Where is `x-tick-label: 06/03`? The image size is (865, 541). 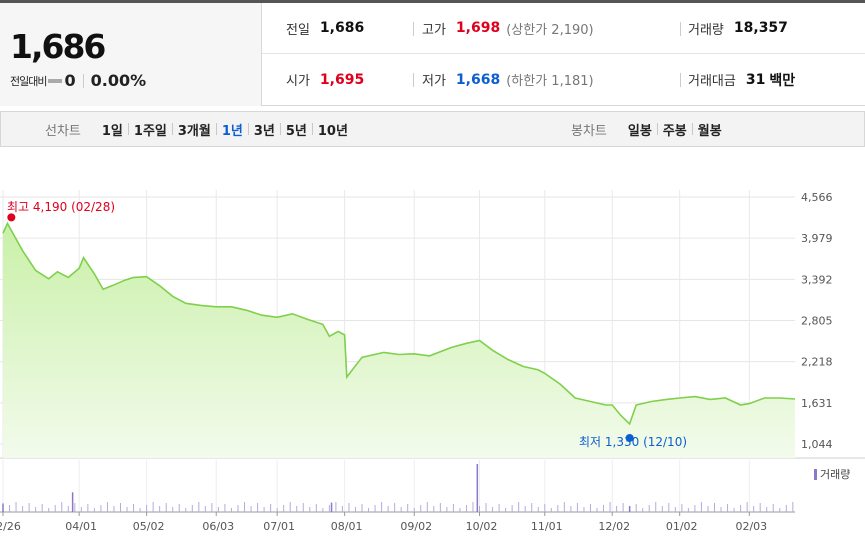
x-tick-label: 06/03 is located at coordinates (218, 526).